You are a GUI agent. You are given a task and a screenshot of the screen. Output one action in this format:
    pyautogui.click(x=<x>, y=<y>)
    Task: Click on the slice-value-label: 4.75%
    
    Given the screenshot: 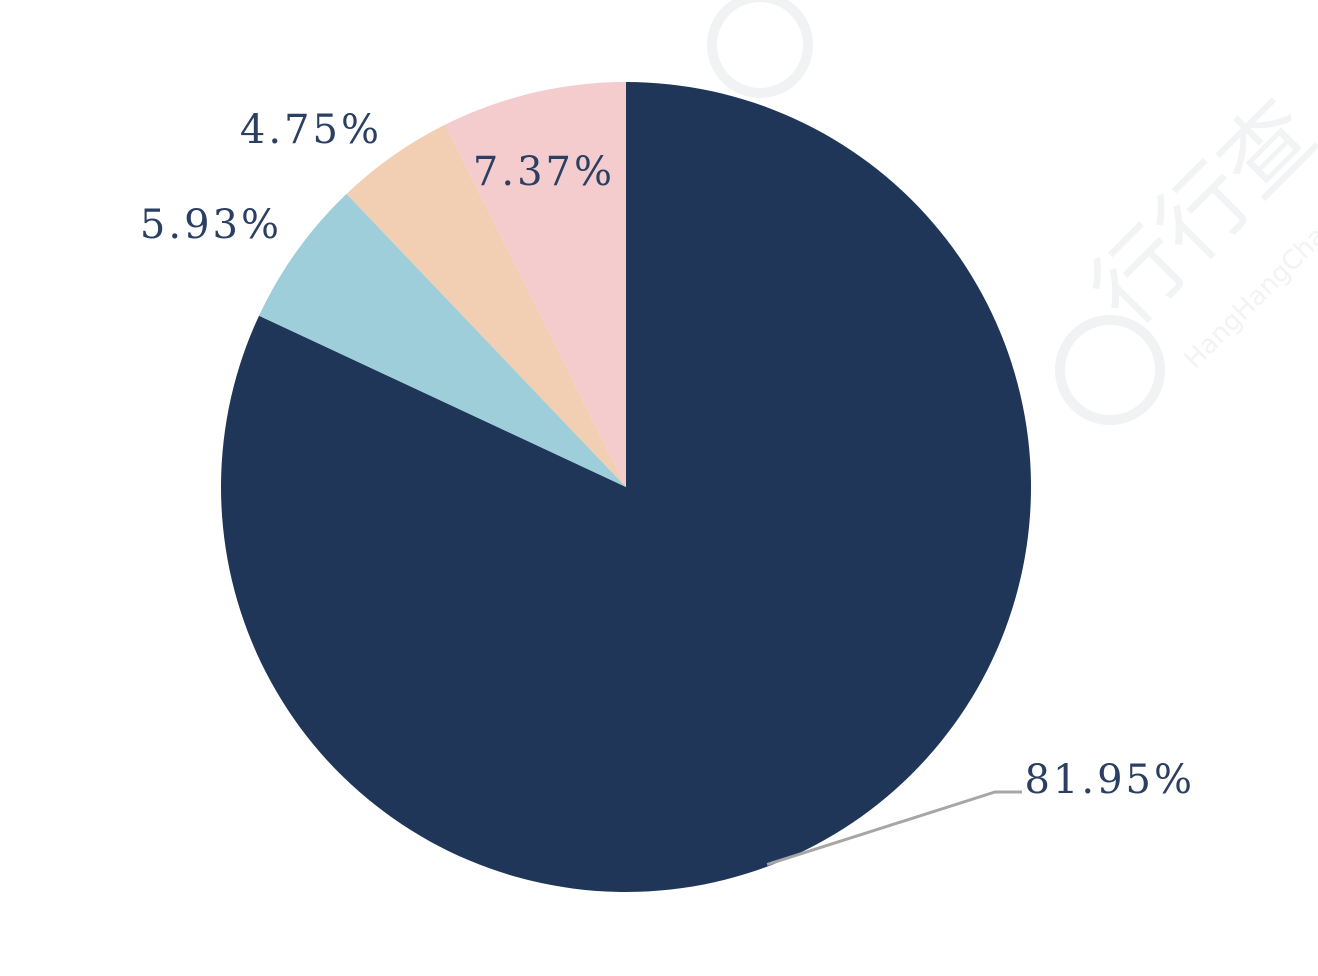 What is the action you would take?
    pyautogui.click(x=311, y=130)
    